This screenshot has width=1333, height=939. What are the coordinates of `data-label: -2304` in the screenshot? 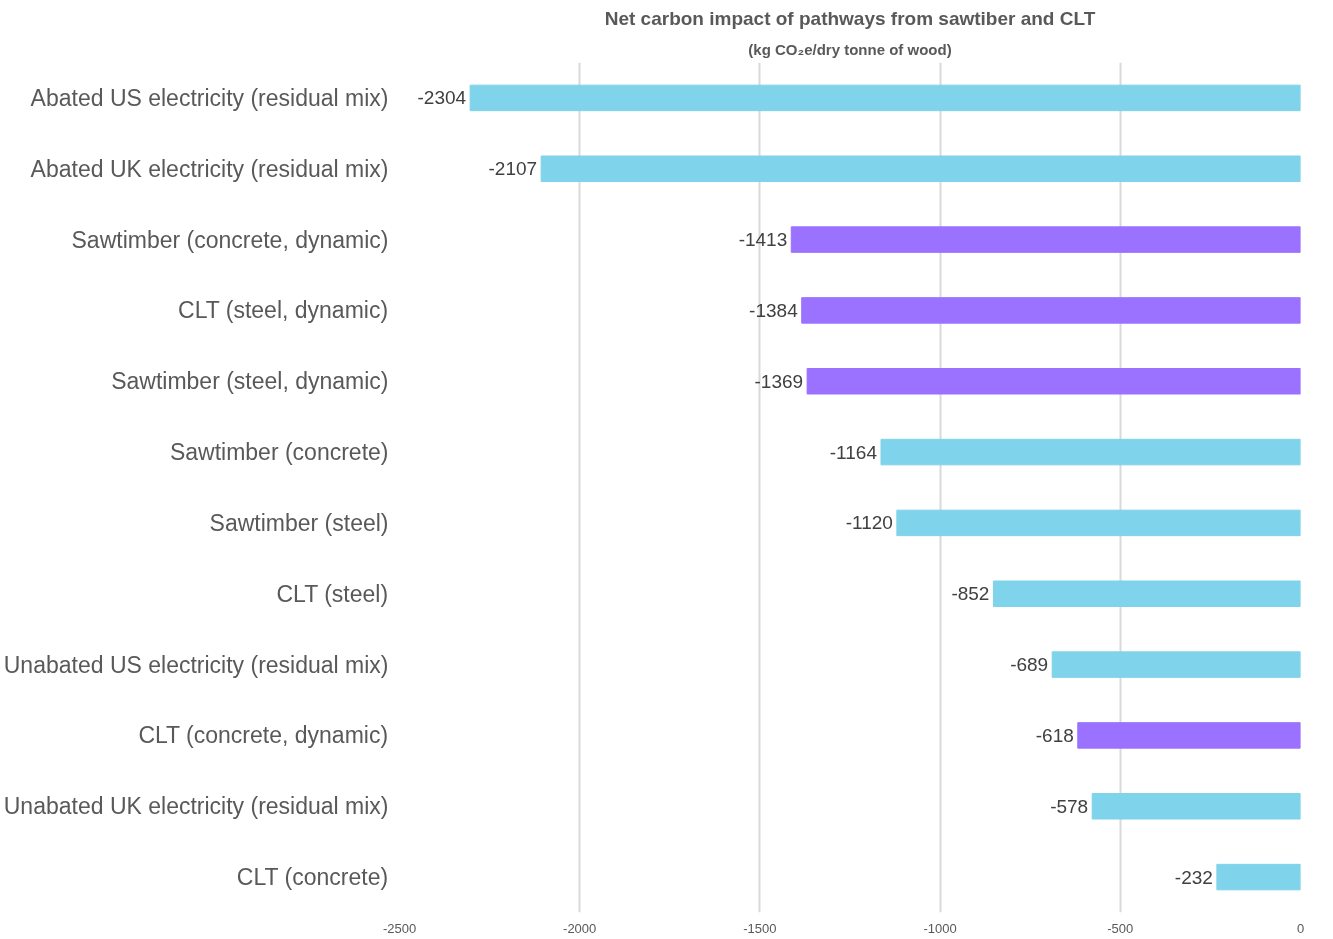 It's located at (442, 98).